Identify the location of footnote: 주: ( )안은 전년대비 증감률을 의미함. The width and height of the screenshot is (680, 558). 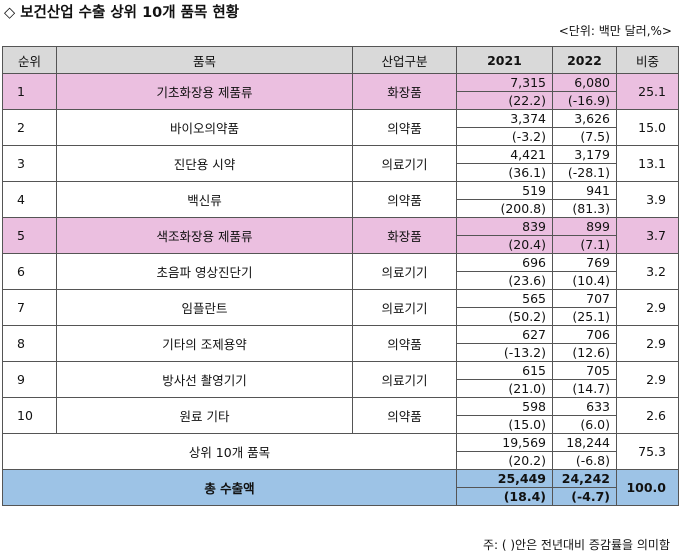
(576, 545).